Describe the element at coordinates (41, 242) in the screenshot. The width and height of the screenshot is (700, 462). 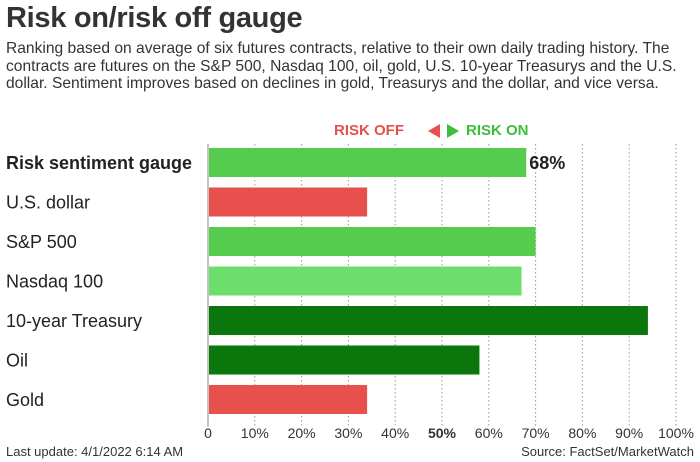
I see `category-label: S&P 500` at that location.